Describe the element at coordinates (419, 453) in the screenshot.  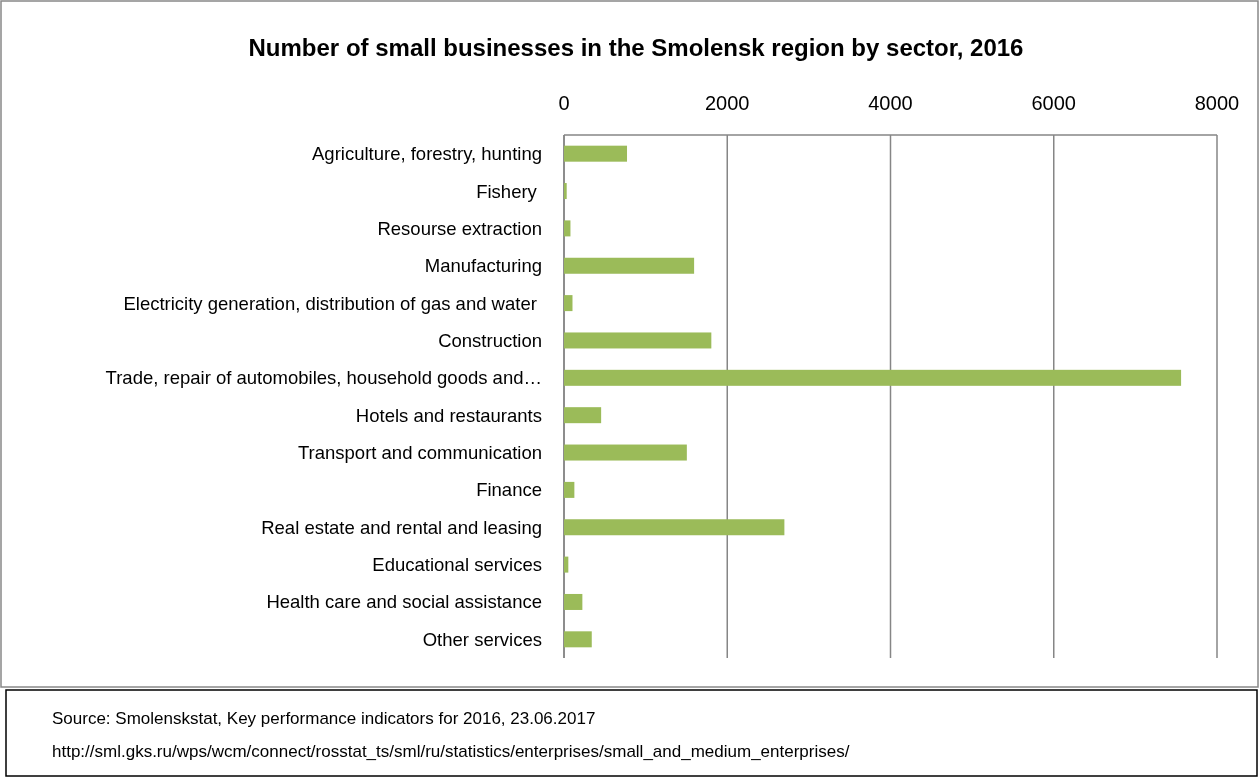
I see `y-tick-label: Transport and communication` at that location.